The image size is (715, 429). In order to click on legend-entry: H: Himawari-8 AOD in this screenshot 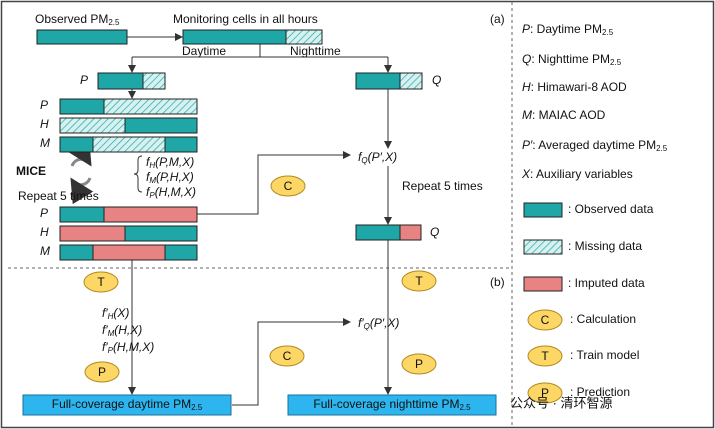, I will do `click(574, 87)`.